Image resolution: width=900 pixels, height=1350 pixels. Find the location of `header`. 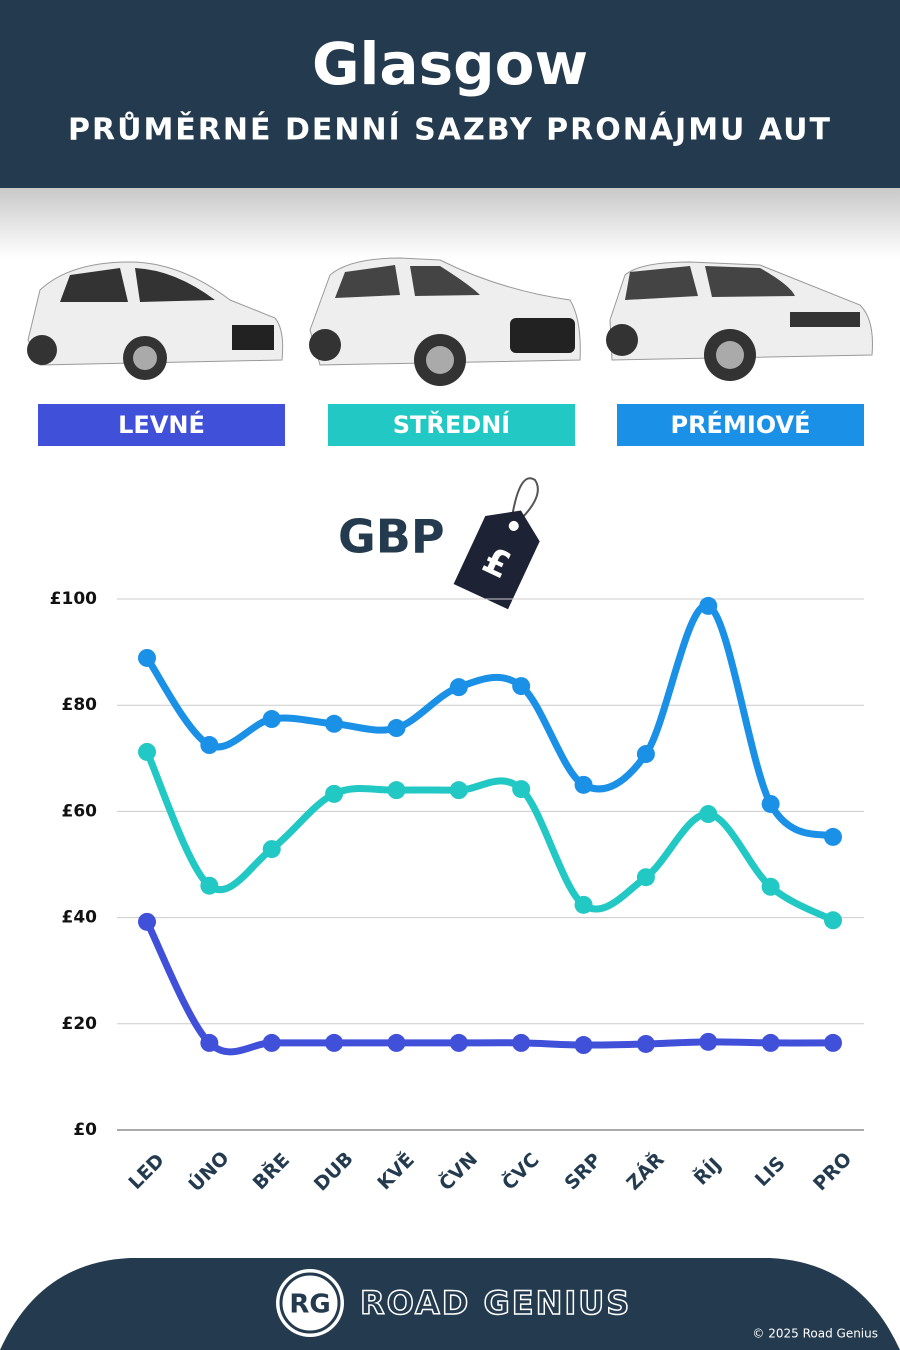

header is located at coordinates (450, 94).